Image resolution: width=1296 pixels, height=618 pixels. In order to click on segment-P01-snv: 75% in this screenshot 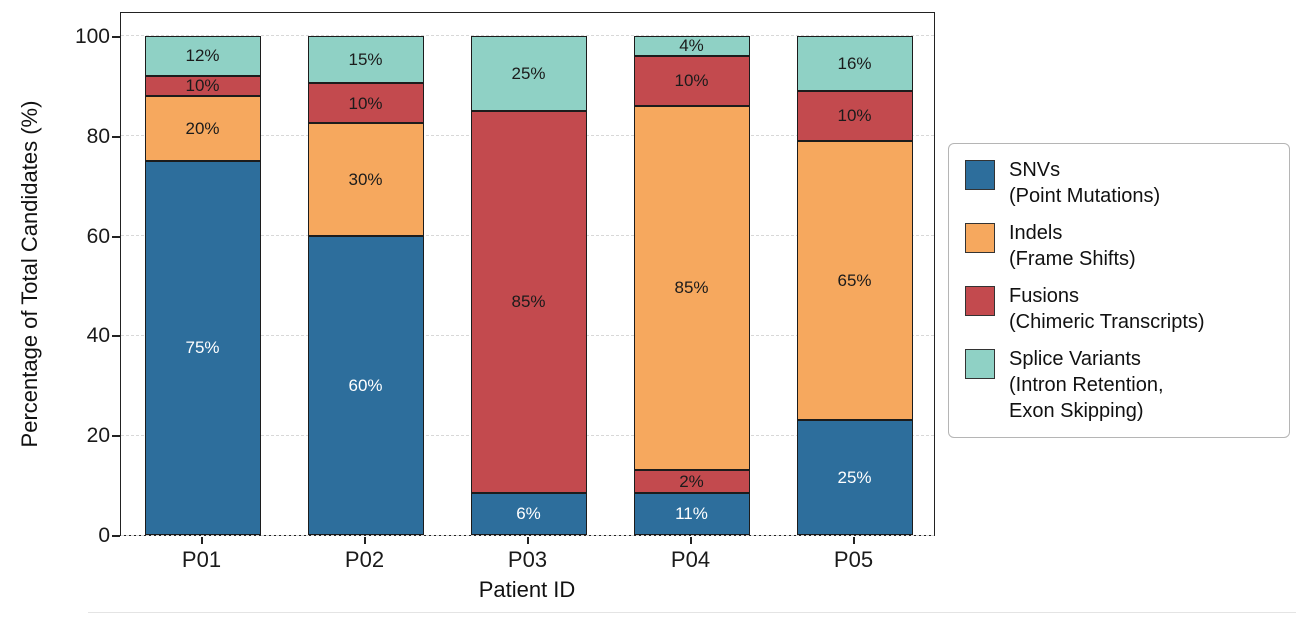, I will do `click(202, 347)`.